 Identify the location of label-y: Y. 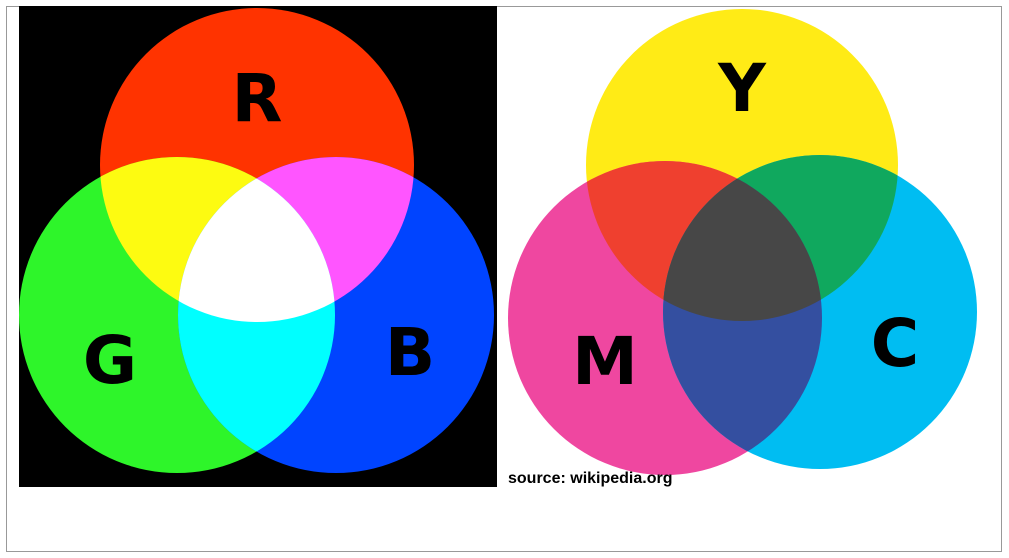
(742, 88).